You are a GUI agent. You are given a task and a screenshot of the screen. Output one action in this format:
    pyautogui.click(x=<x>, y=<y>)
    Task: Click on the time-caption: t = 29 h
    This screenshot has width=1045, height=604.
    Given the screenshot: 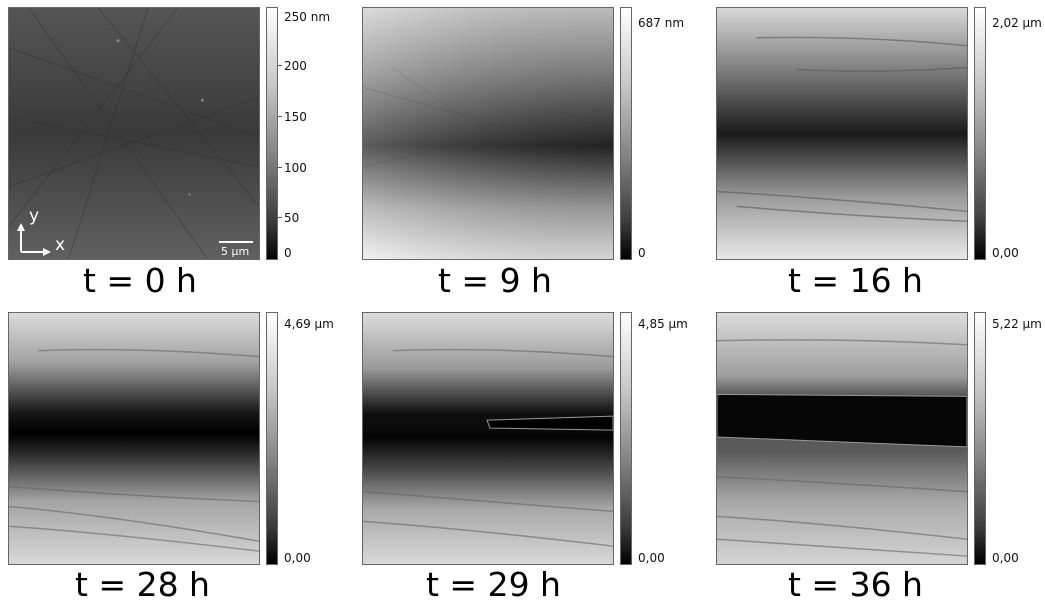 What is the action you would take?
    pyautogui.click(x=493, y=584)
    